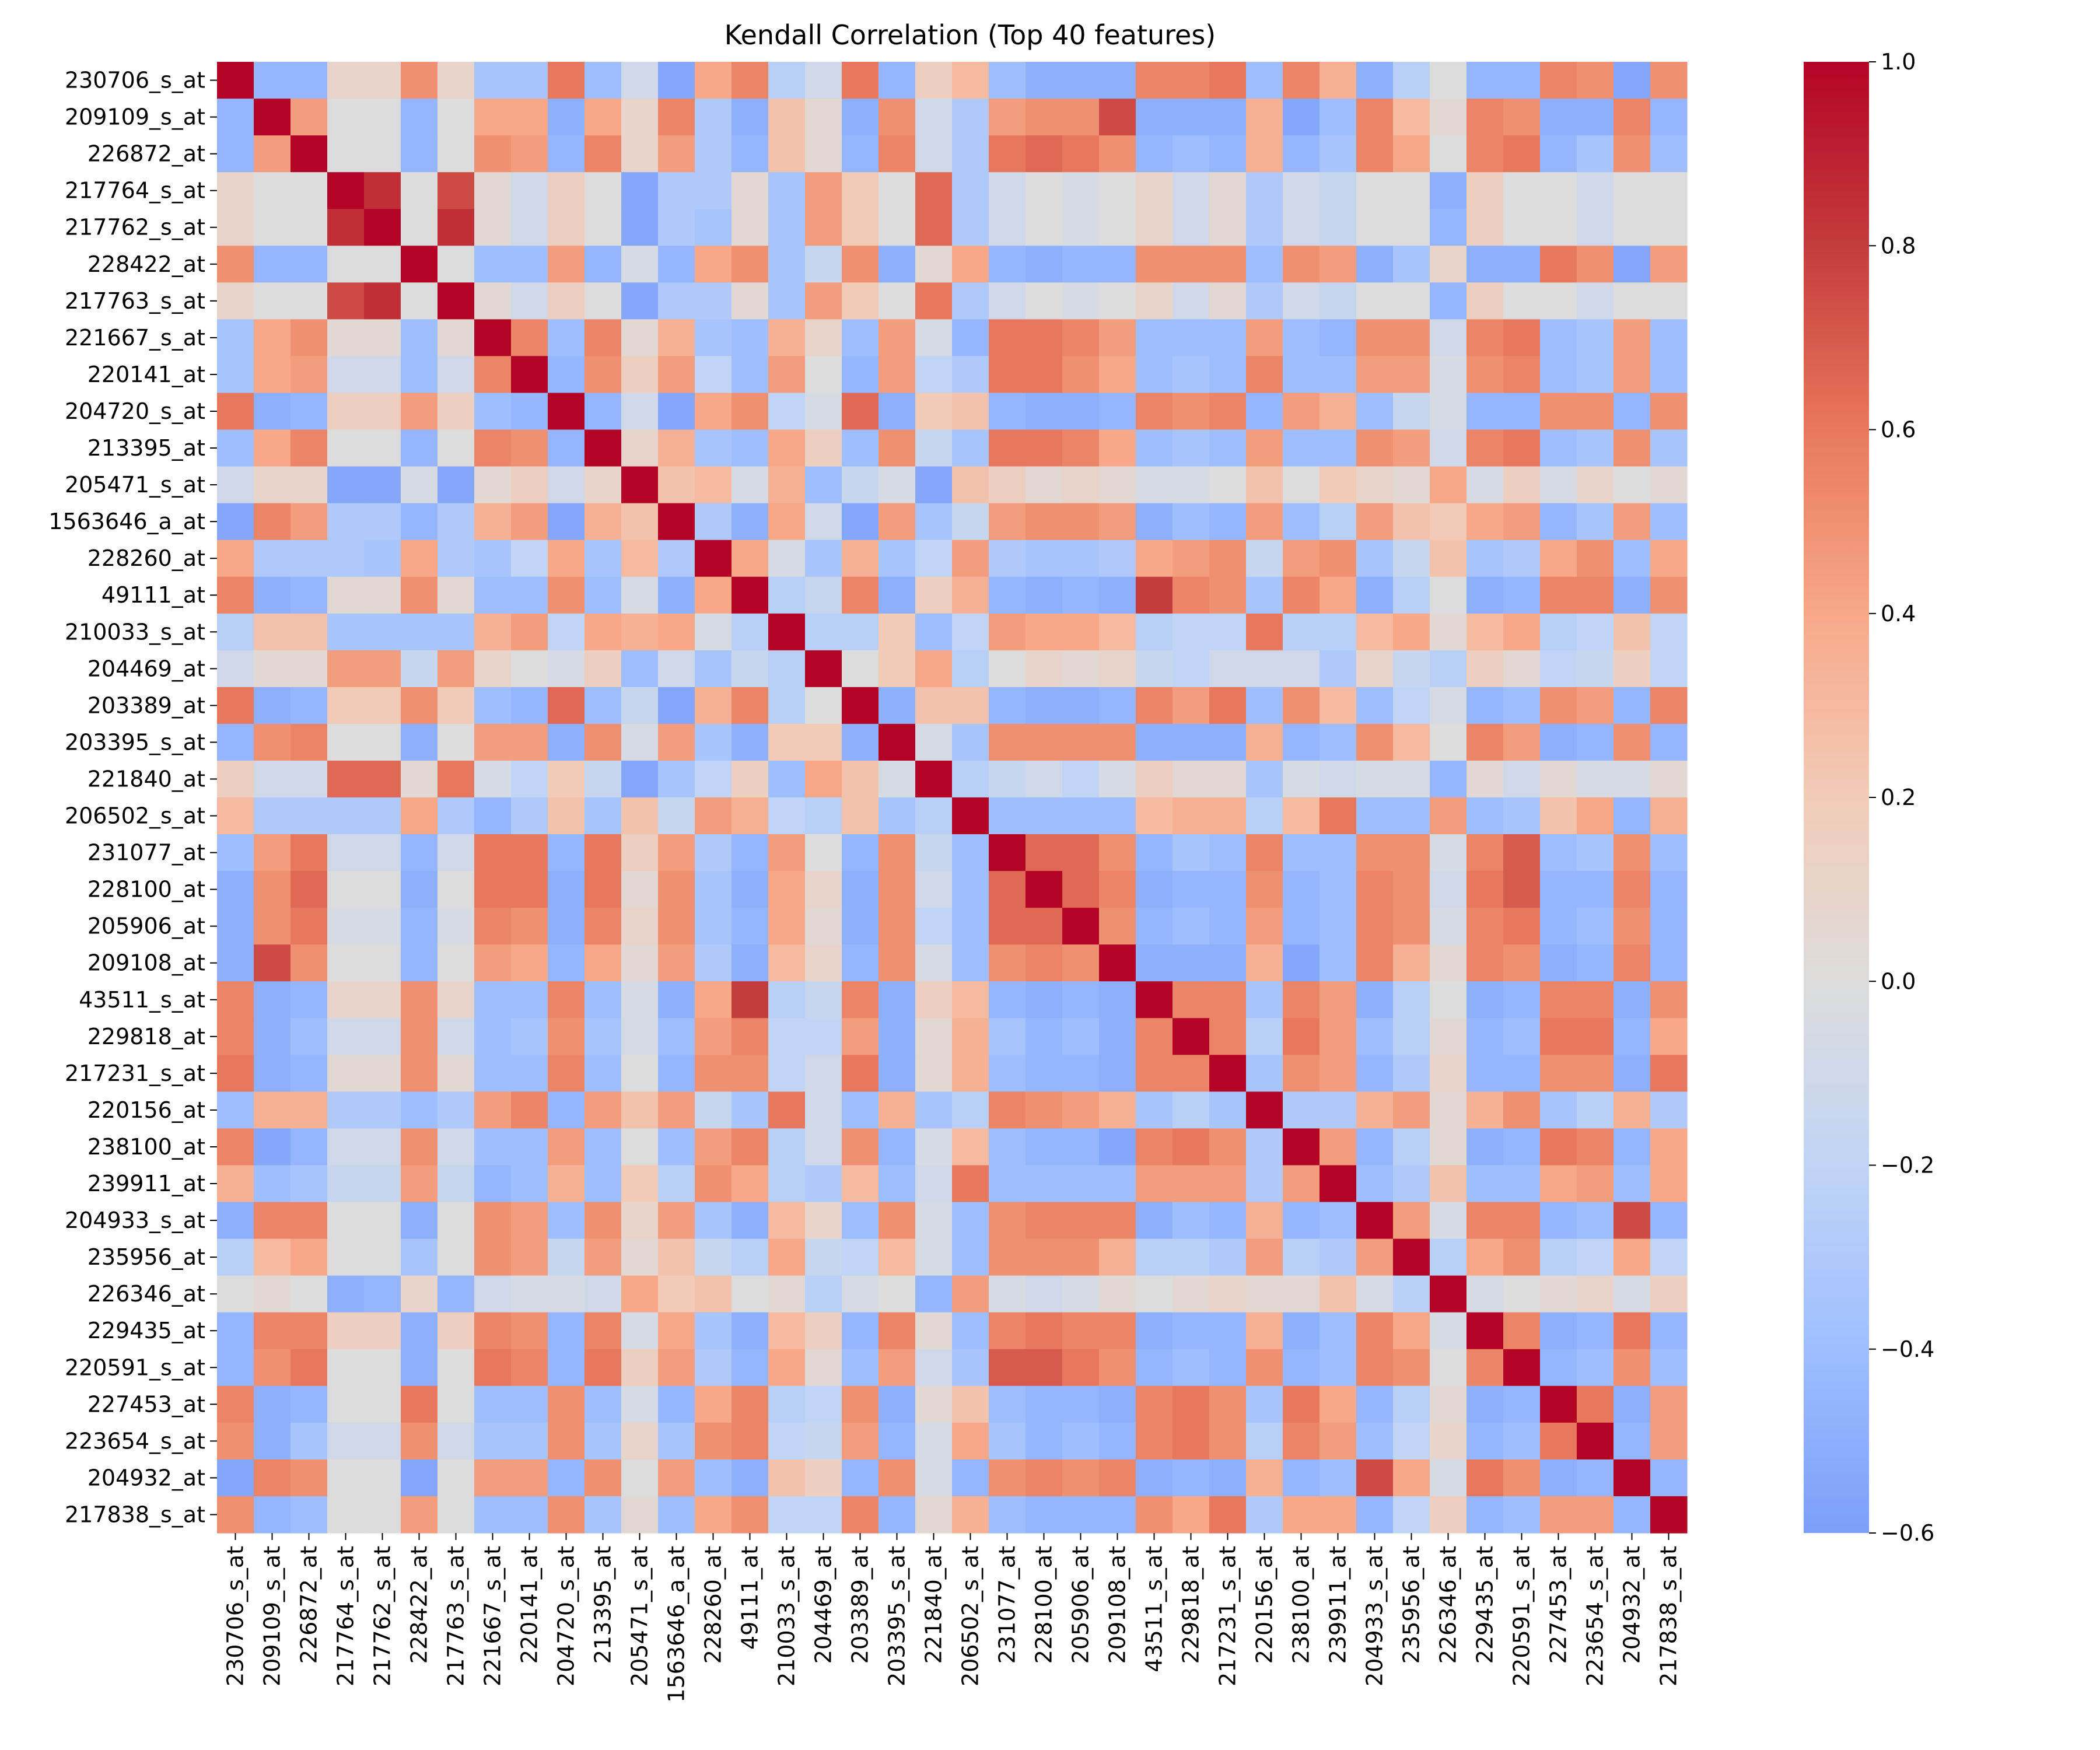 The image size is (2100, 1750). I want to click on y-tick-label: 213395_at, so click(146, 448).